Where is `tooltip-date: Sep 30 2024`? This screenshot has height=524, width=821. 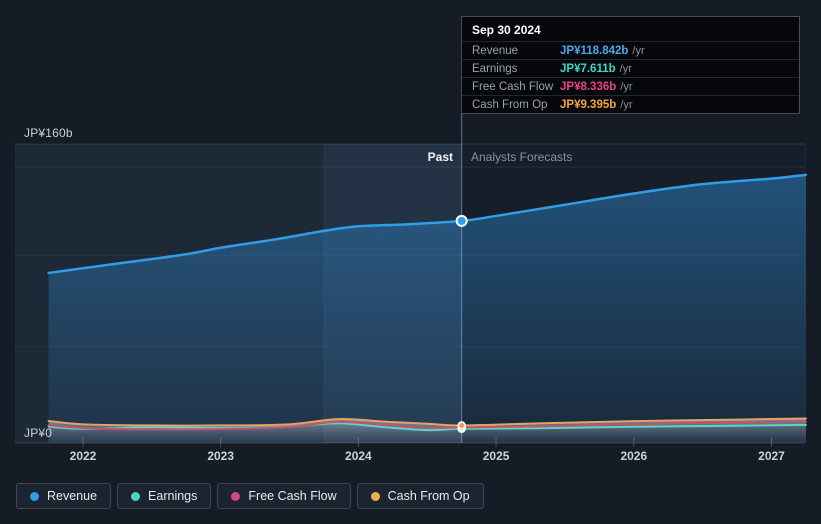 tooltip-date: Sep 30 2024 is located at coordinates (506, 30).